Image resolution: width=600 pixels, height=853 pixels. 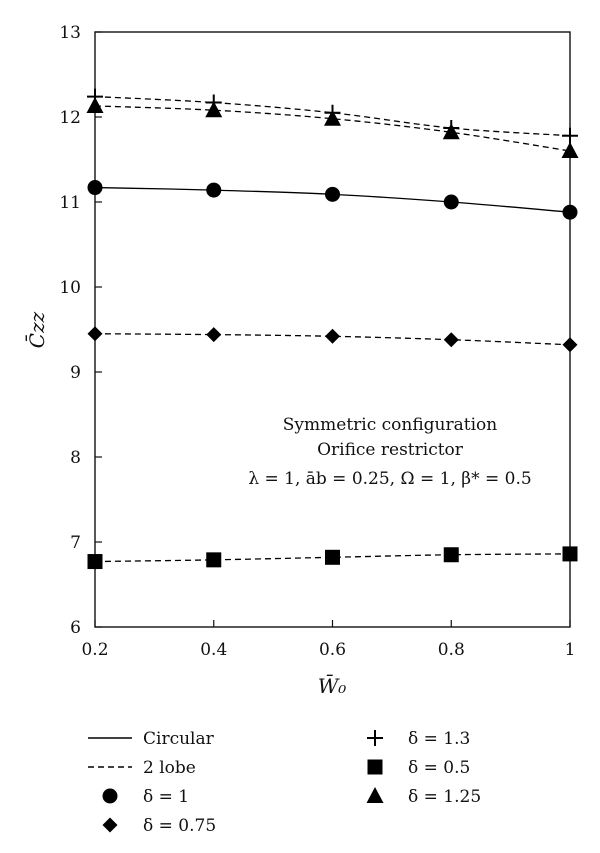 I want to click on series-diamond, so click(x=332, y=339).